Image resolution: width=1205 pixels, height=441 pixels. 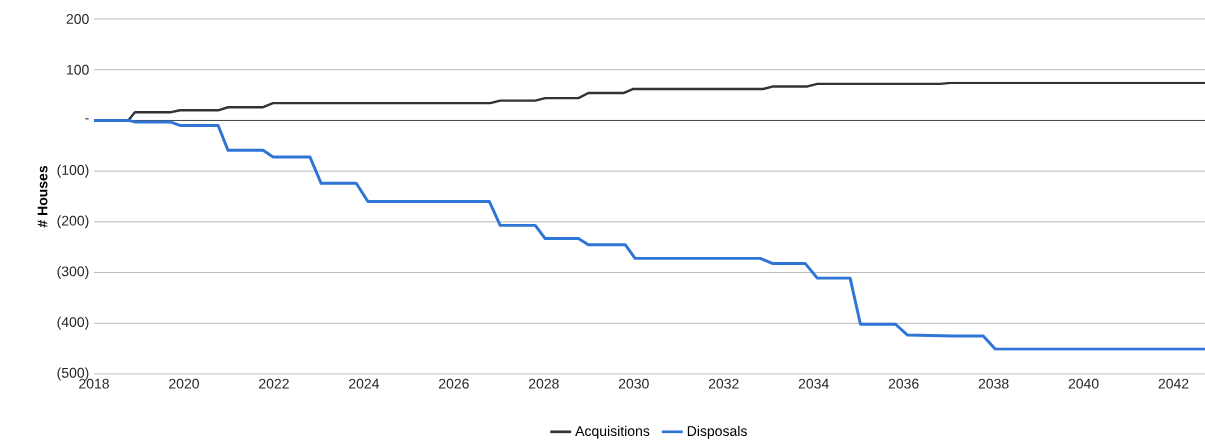 I want to click on y-tick-label: (100), so click(x=73, y=171).